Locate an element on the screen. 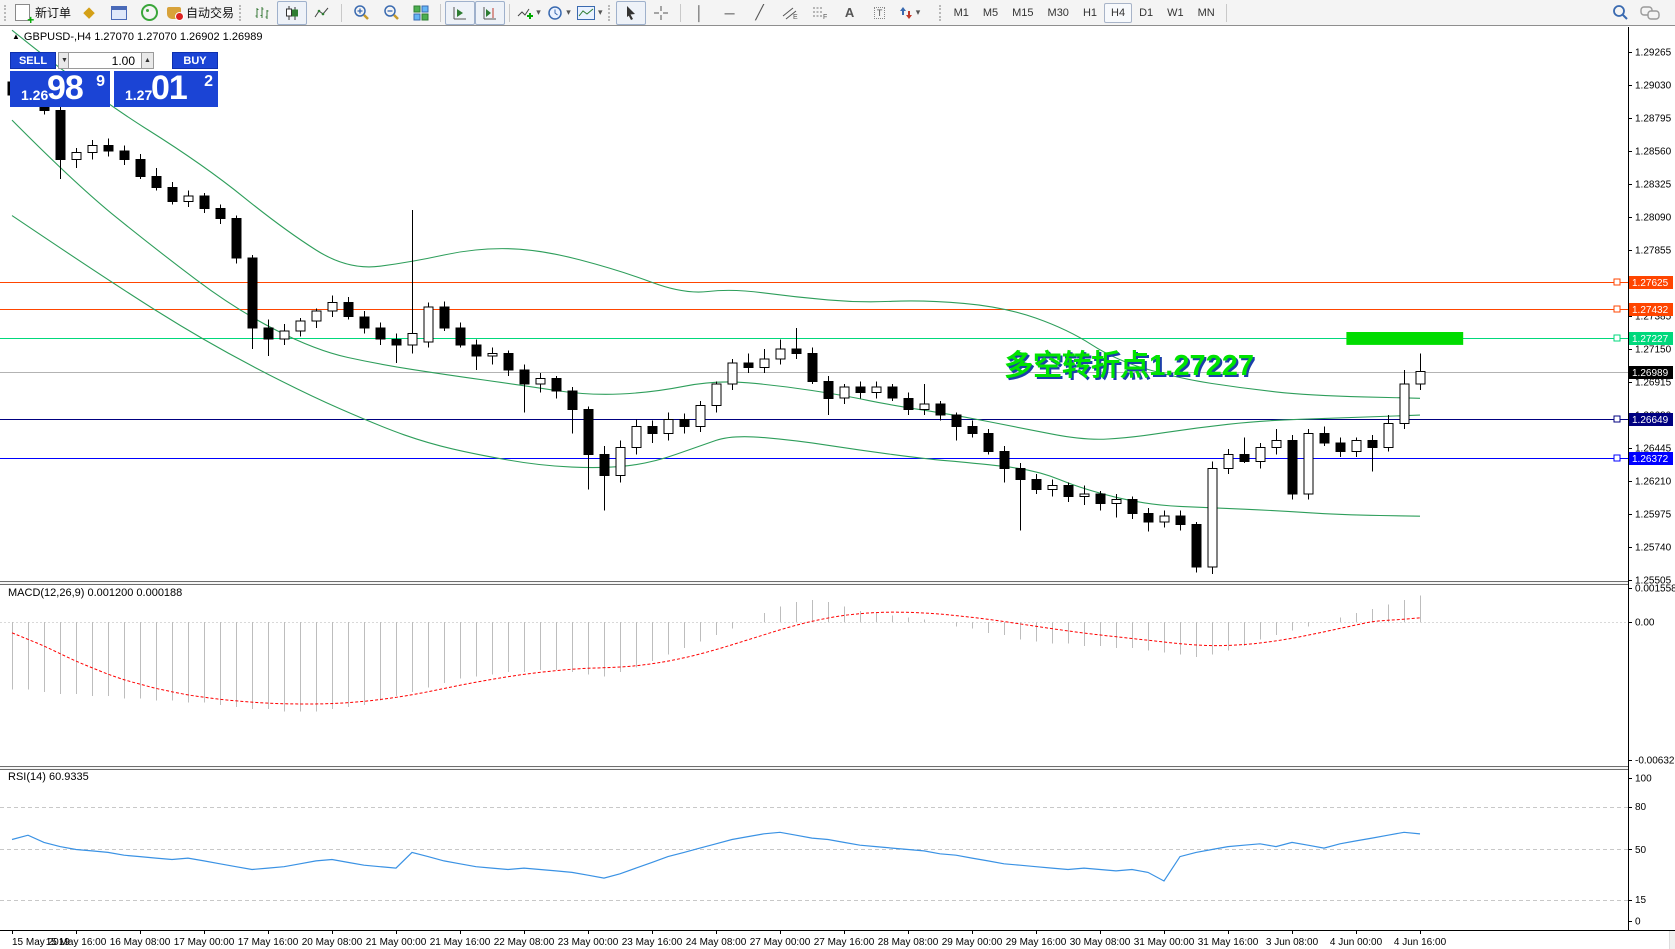 The height and width of the screenshot is (949, 1675). macd-tick-label: -0.006323 is located at coordinates (1655, 761).